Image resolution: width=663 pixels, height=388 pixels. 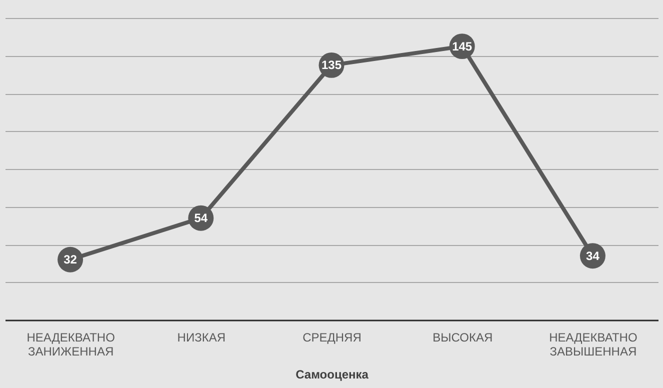 I want to click on x-axis-title: Самооценка, so click(x=332, y=375).